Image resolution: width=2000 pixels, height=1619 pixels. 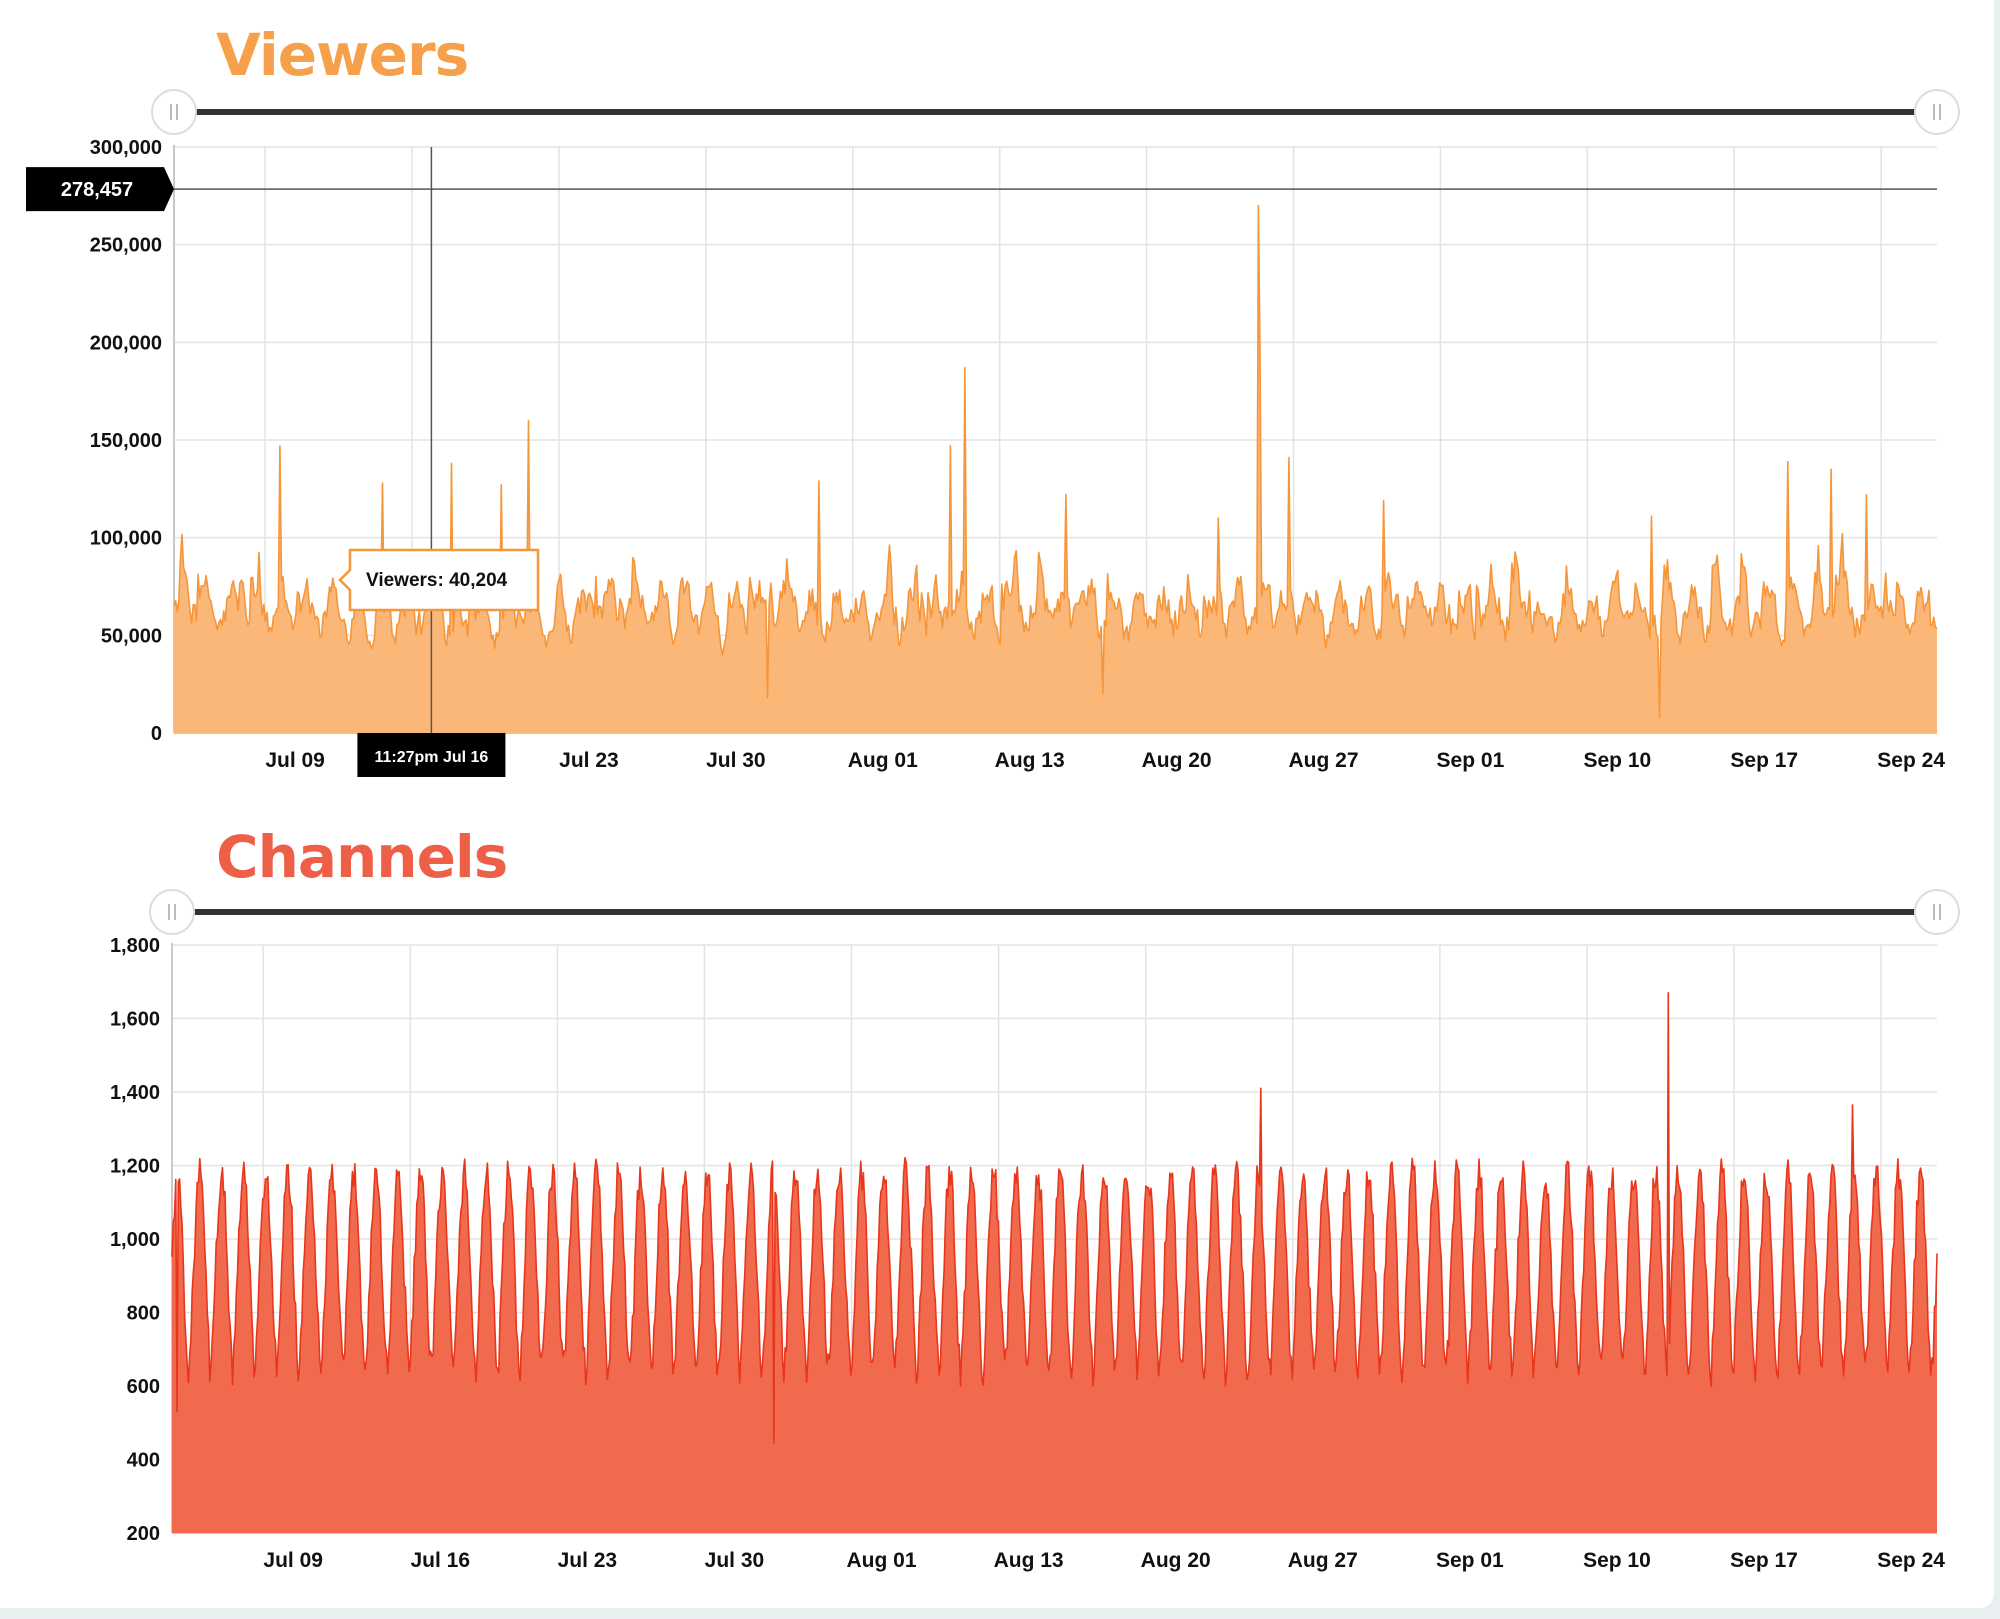 I want to click on viewers-x-tick-label: Aug 13, so click(x=1030, y=760).